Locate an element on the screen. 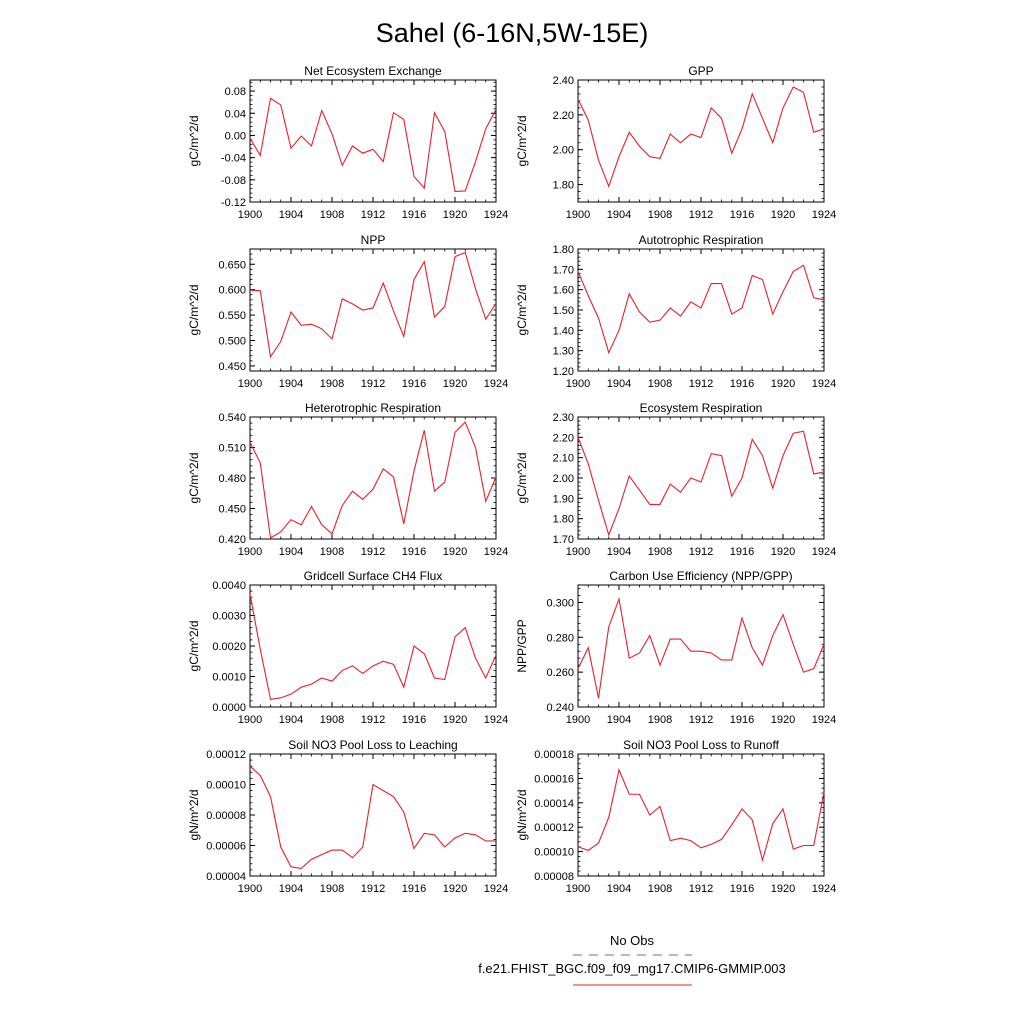 The image size is (1024, 1029). panel-10-xtick-label: 1916 is located at coordinates (742, 889).